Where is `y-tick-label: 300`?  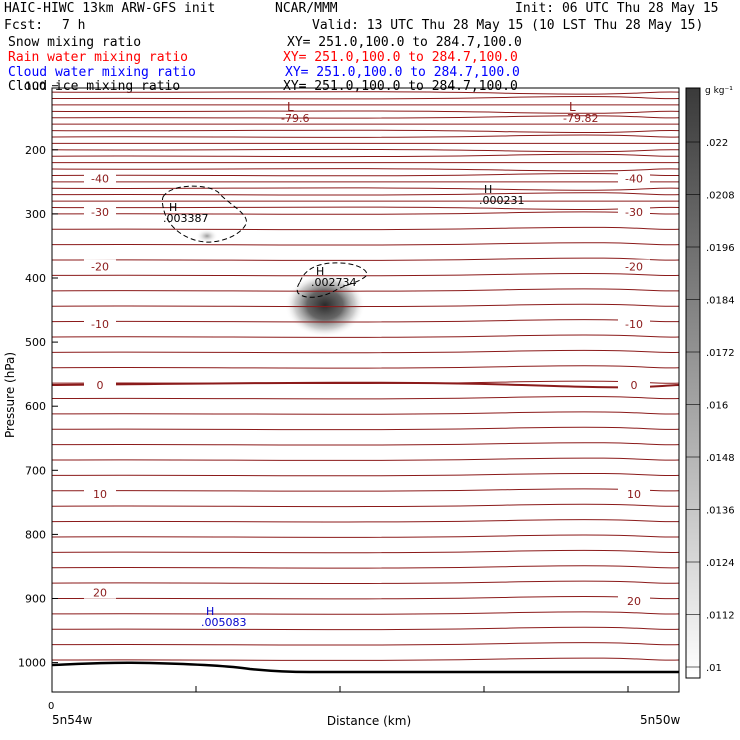
y-tick-label: 300 is located at coordinates (35, 214).